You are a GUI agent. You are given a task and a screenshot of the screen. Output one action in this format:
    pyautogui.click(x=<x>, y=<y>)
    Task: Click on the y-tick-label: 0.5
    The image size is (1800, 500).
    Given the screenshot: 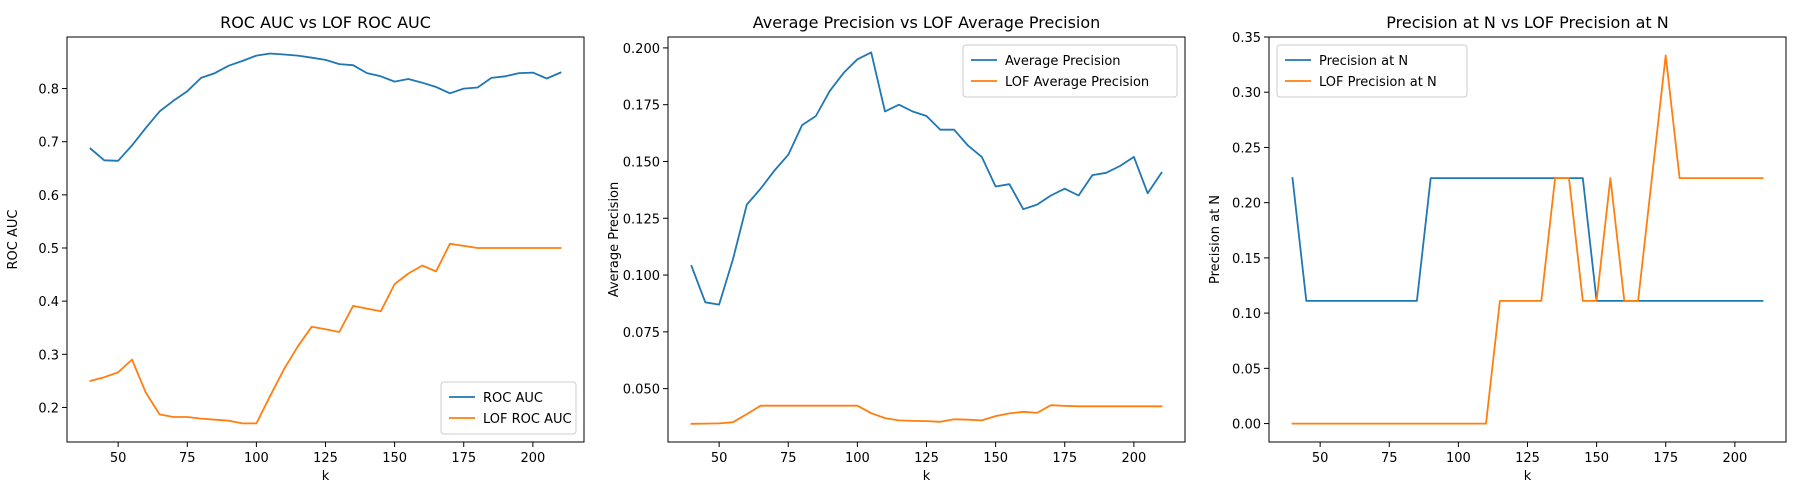 What is the action you would take?
    pyautogui.click(x=48, y=249)
    